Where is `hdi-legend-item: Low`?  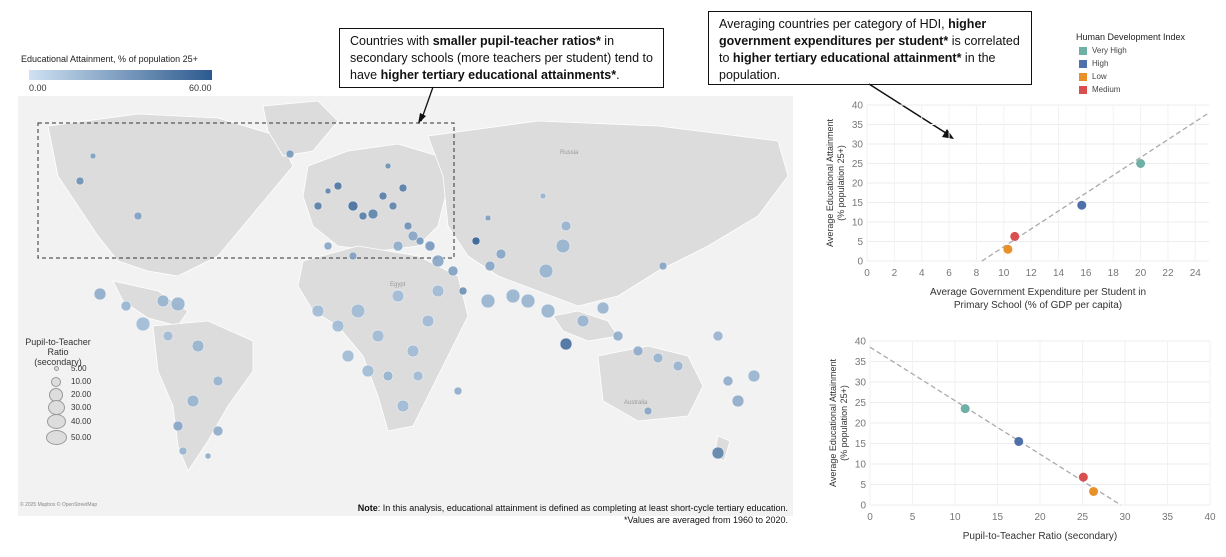
hdi-legend-item: Low is located at coordinates (1132, 76).